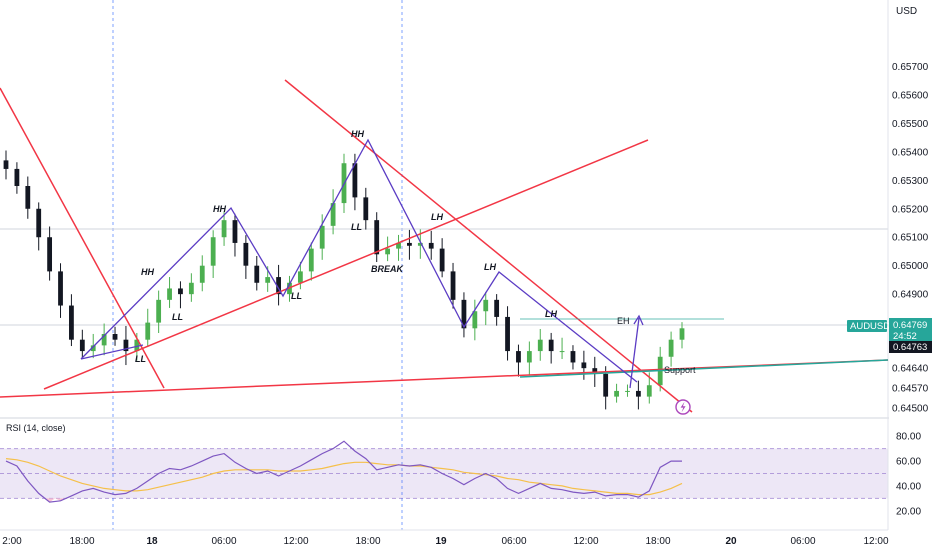 This screenshot has width=932, height=550. Describe the element at coordinates (908, 486) in the screenshot. I see `rsi-tick-label: 40.00` at that location.